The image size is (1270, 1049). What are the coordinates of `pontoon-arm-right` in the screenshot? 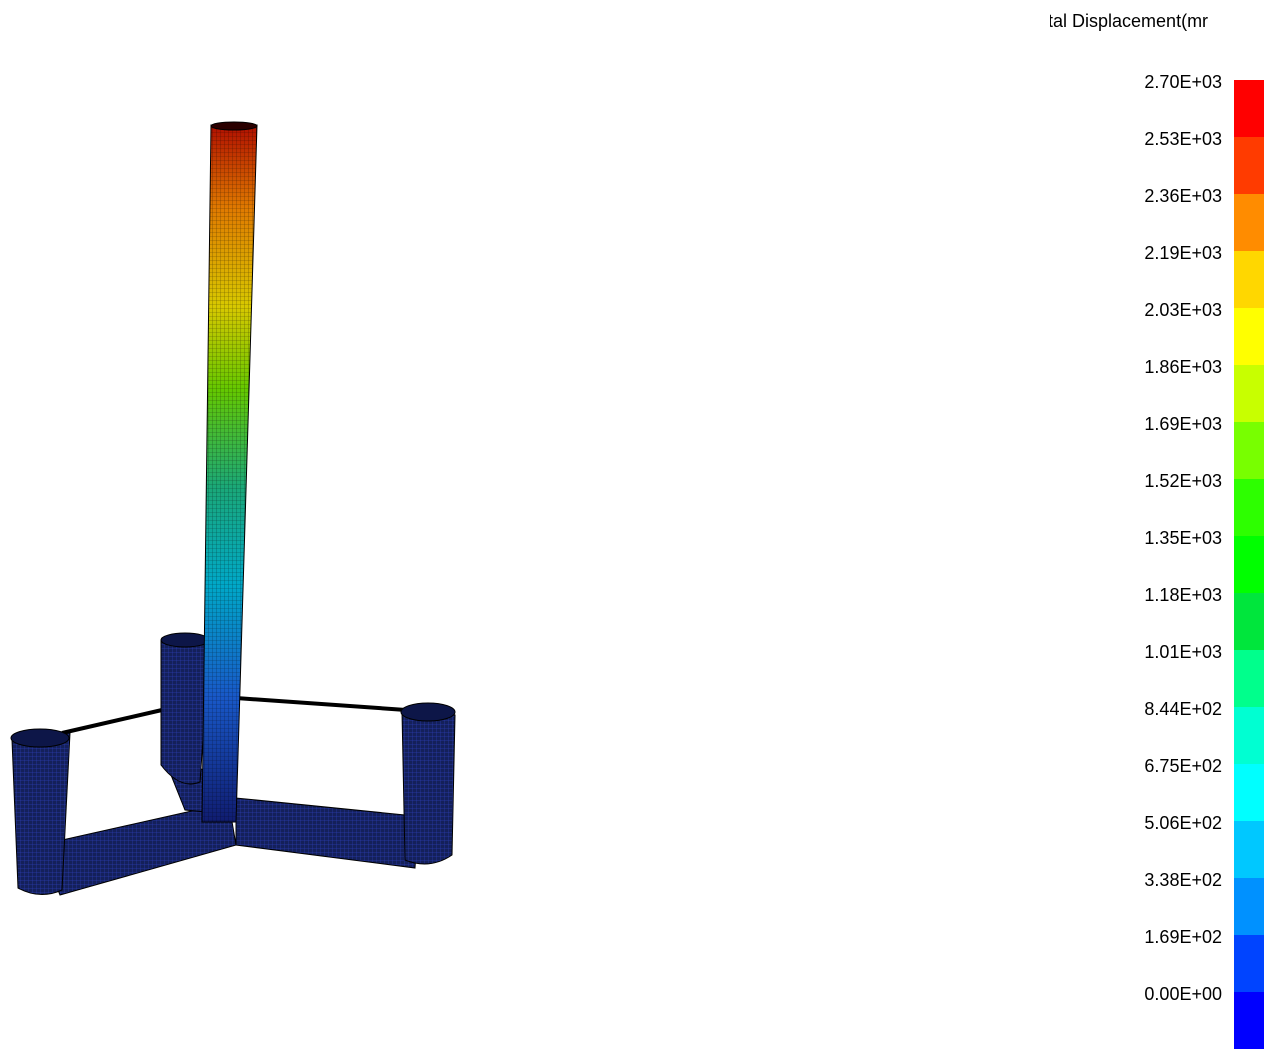 It's located at (327, 833).